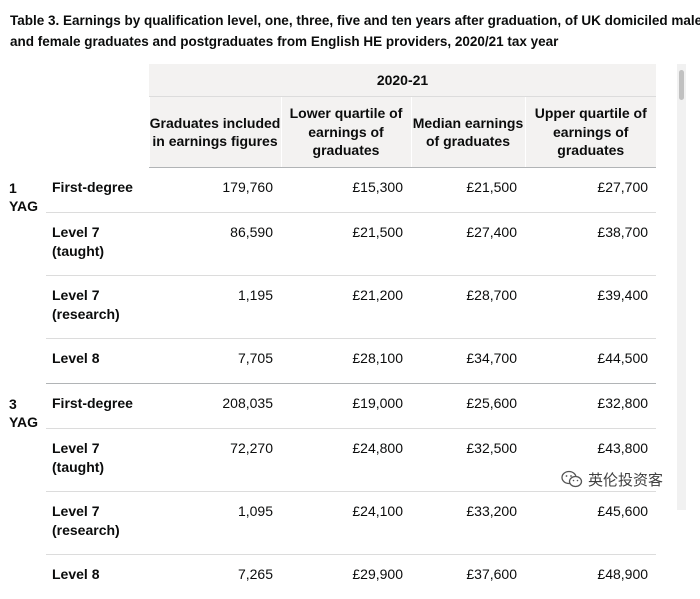 This screenshot has width=700, height=599. Describe the element at coordinates (590, 406) in the screenshot. I see `upper-quartile-value: £32,800` at that location.